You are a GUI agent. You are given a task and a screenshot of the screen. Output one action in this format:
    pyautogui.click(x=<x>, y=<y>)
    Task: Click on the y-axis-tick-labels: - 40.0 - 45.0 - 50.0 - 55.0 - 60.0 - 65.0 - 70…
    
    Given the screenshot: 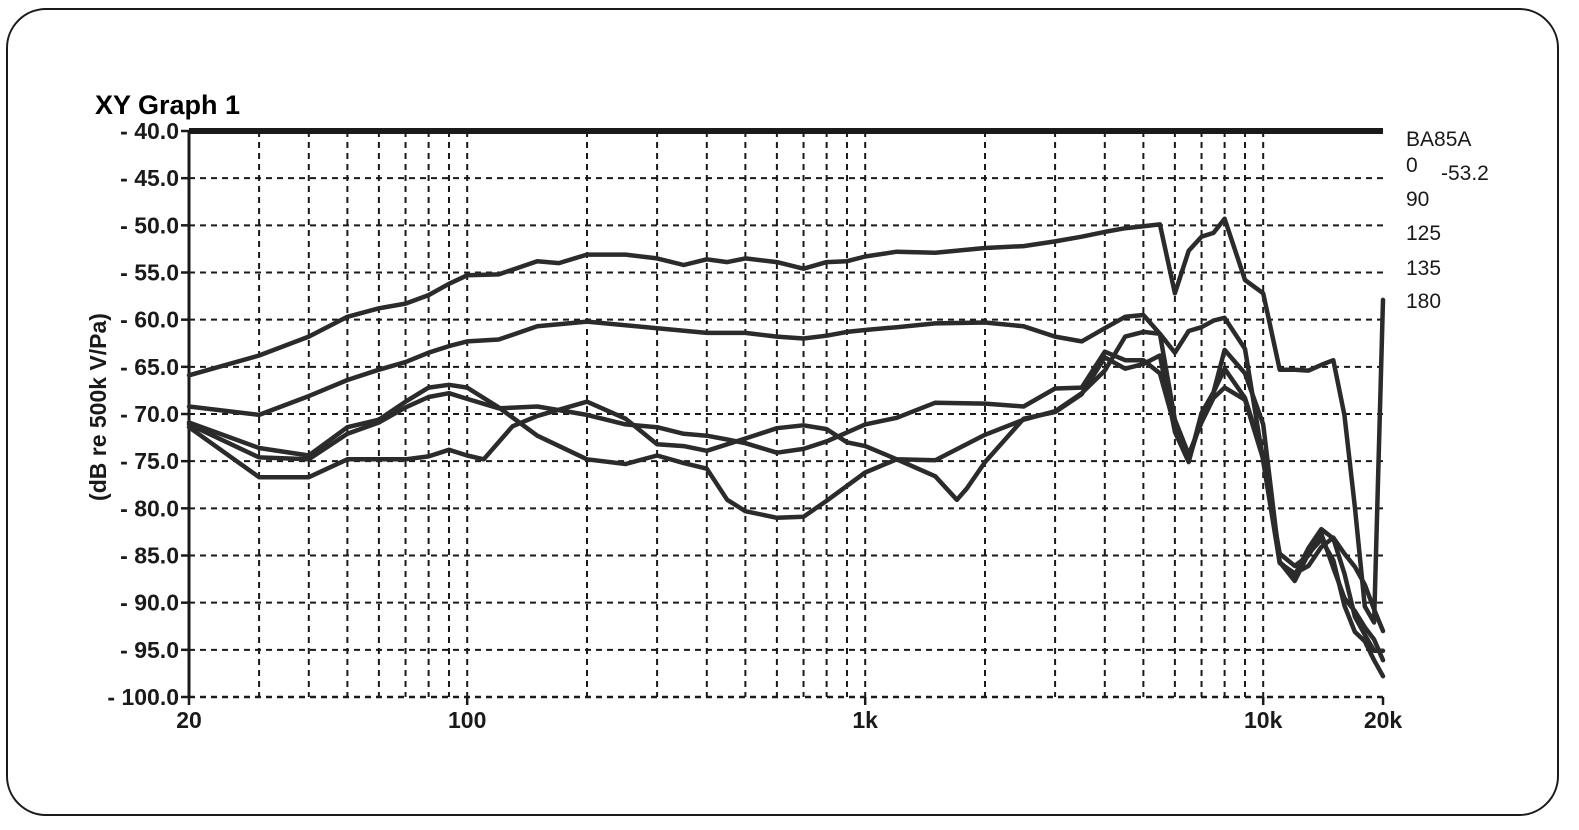 What is the action you would take?
    pyautogui.click(x=148, y=414)
    